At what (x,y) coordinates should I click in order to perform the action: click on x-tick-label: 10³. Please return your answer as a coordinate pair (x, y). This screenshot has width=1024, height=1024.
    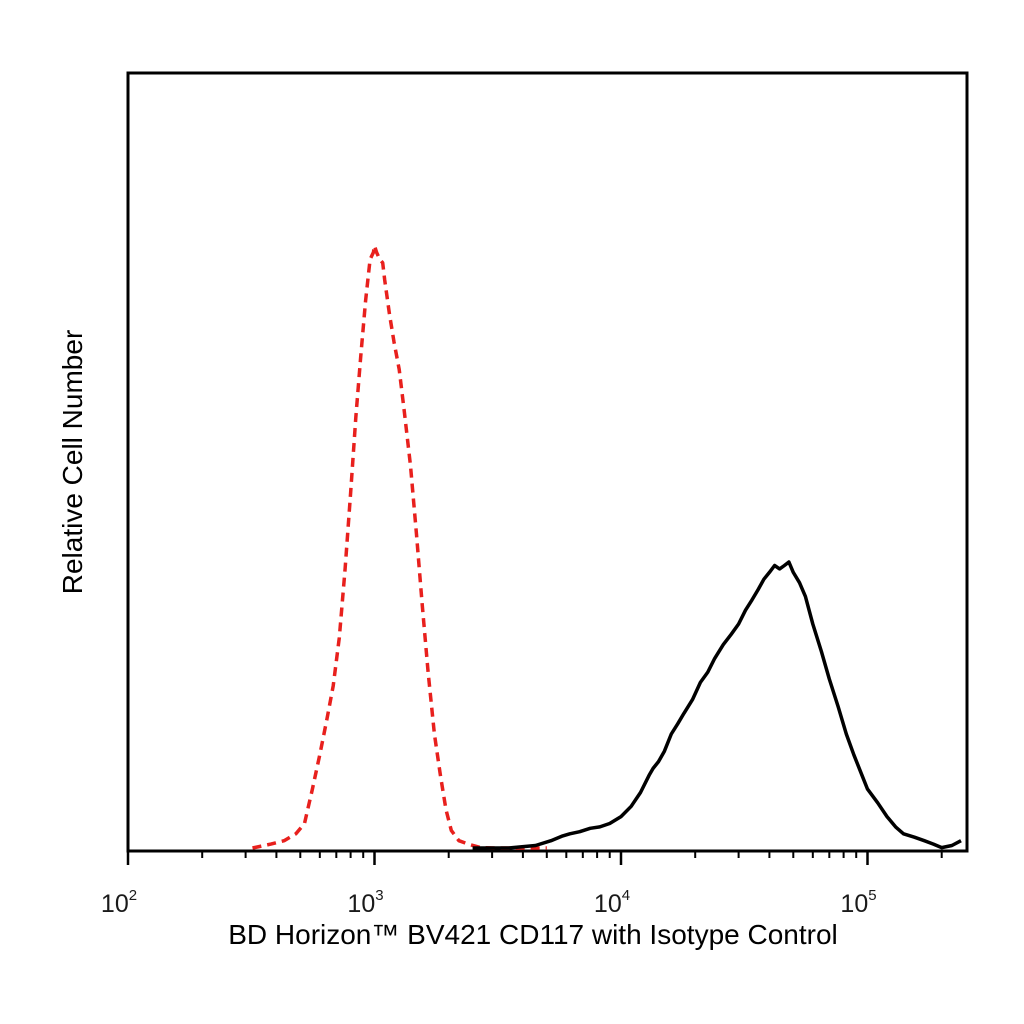
    Looking at the image, I should click on (365, 902).